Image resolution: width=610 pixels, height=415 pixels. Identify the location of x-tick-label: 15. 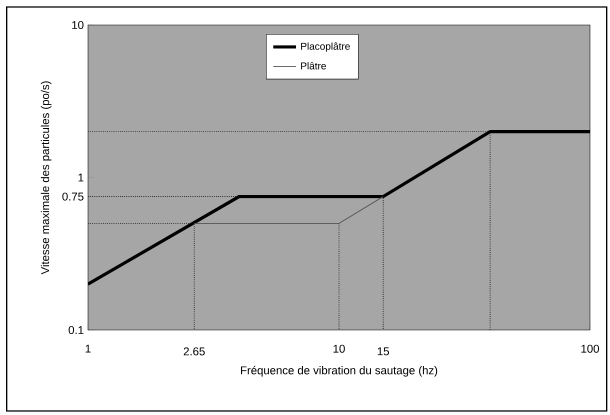
(384, 351).